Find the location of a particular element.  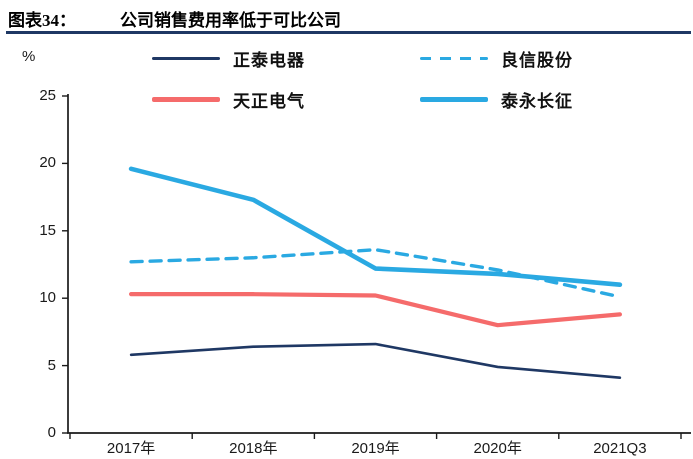

x-tick-label: 2018年 is located at coordinates (253, 448).